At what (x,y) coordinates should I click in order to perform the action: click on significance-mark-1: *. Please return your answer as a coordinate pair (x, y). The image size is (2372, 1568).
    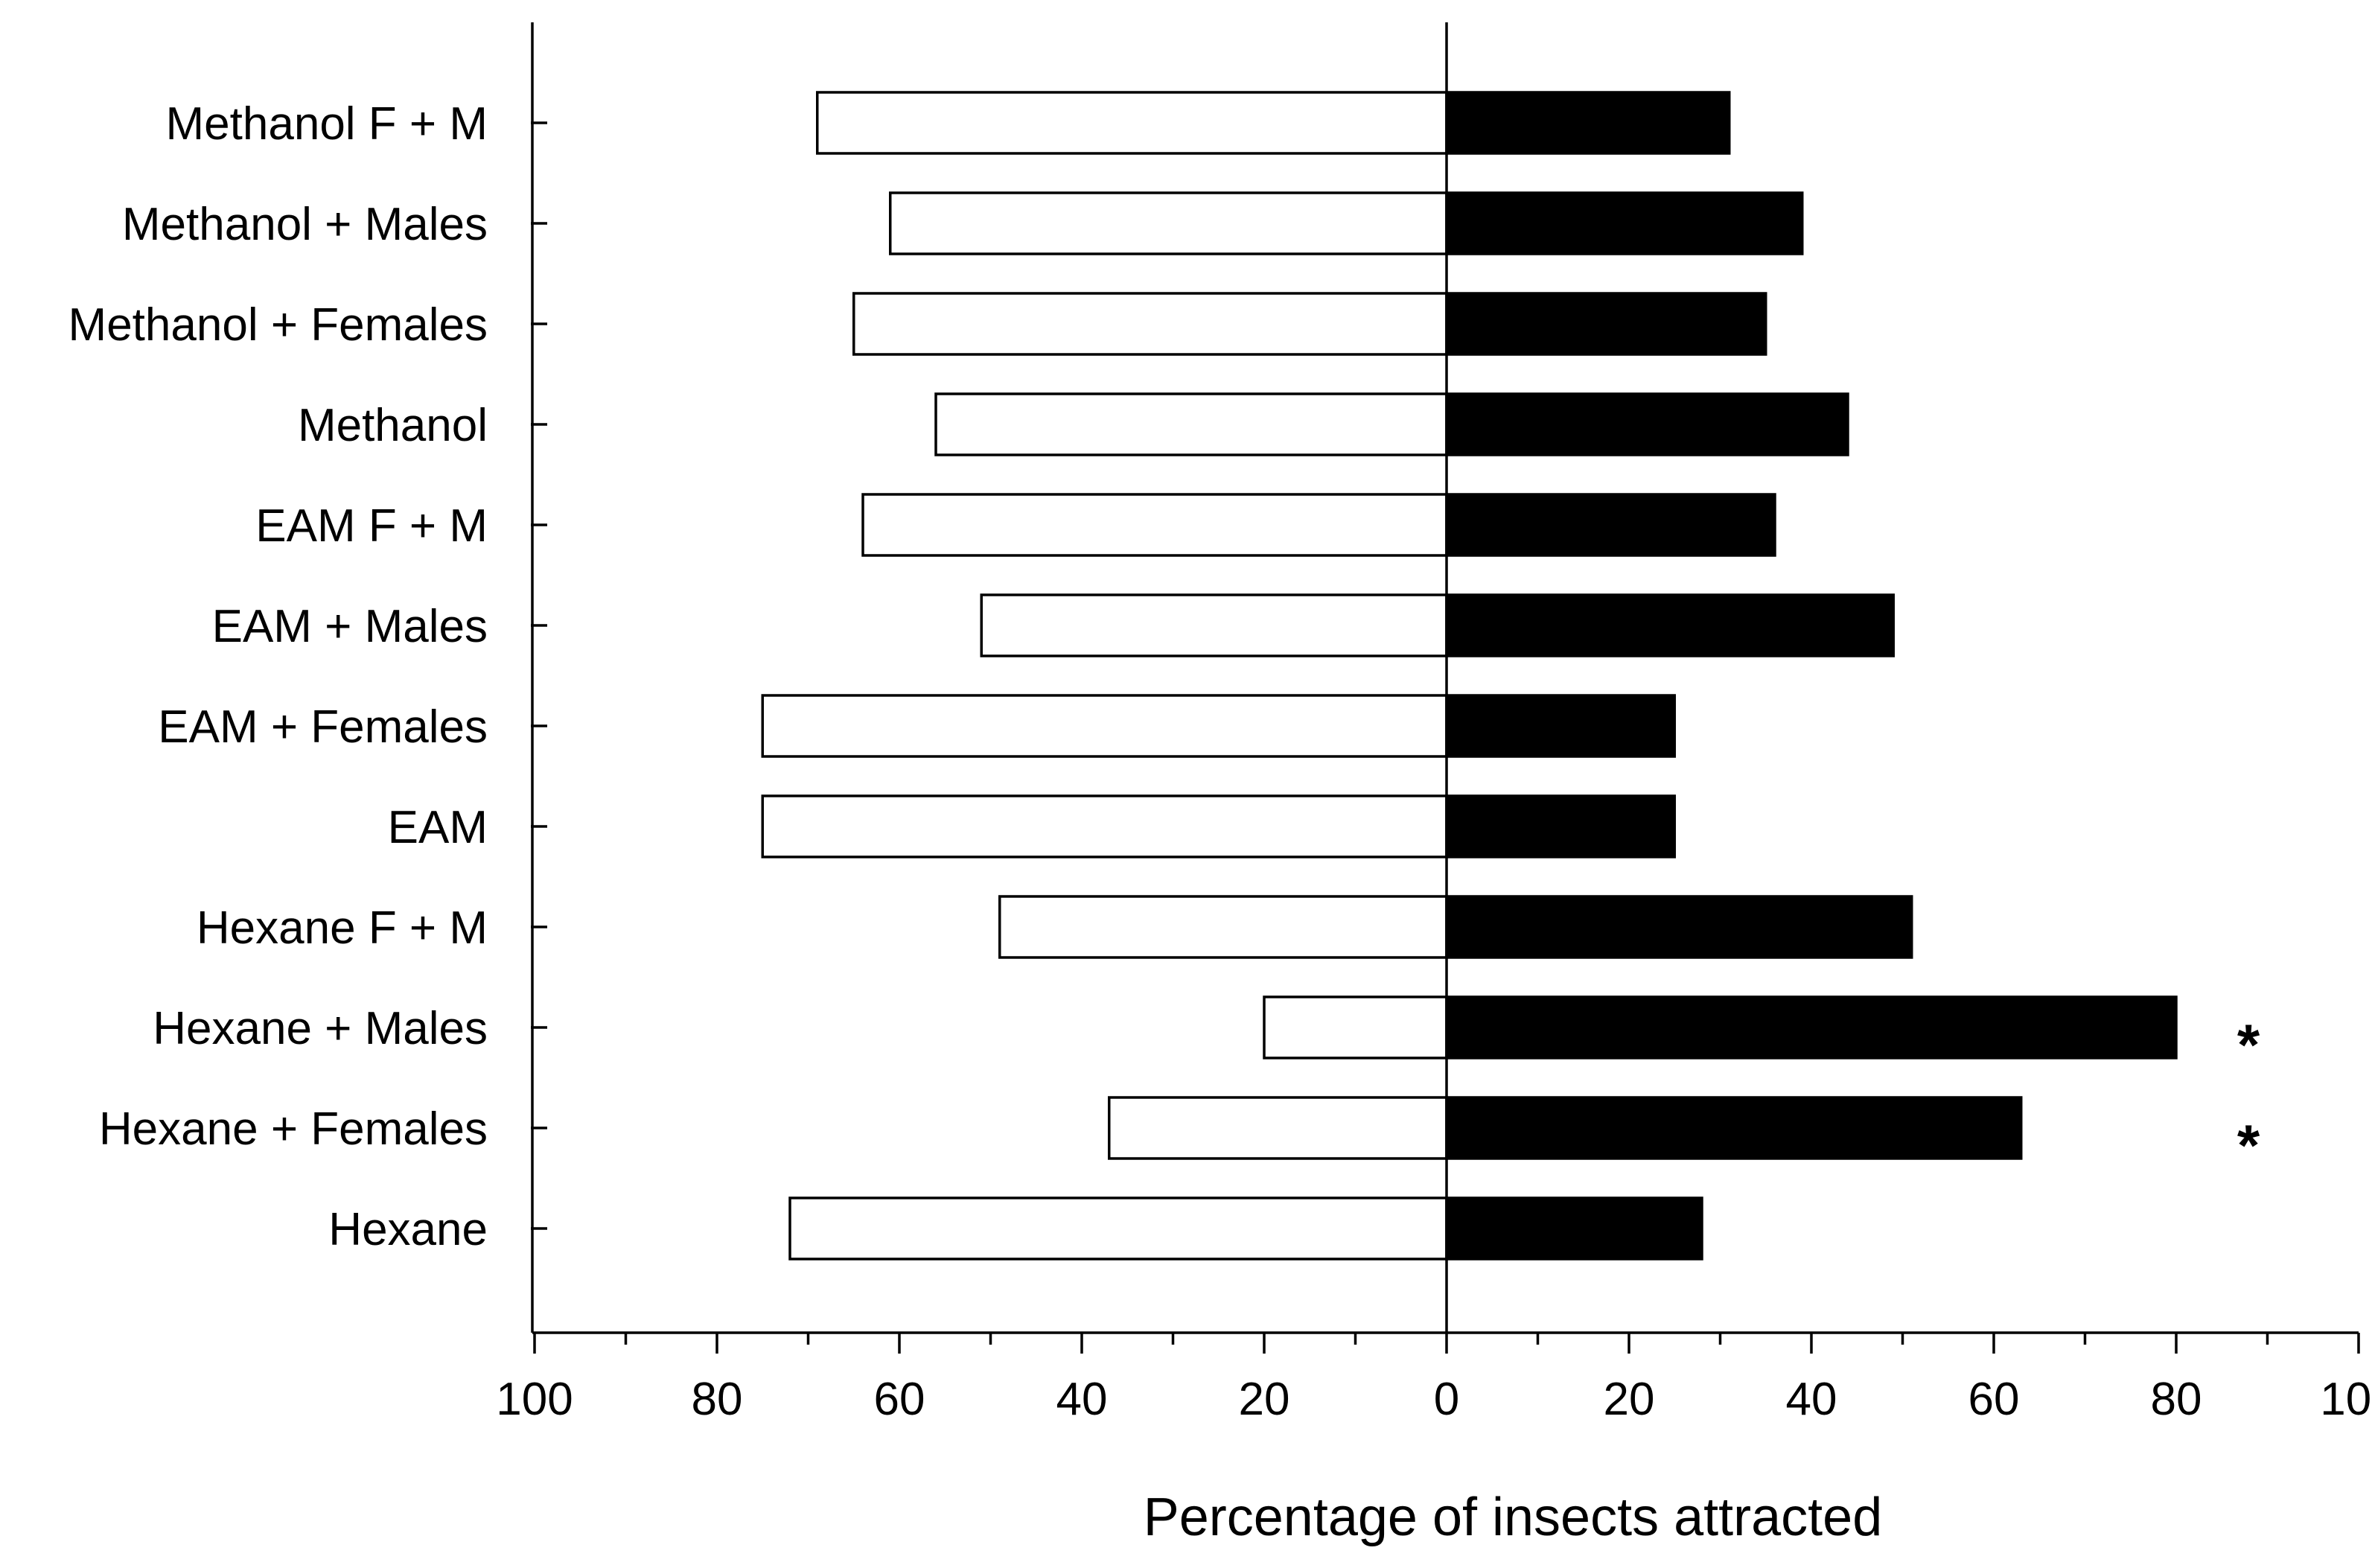
    Looking at the image, I should click on (2248, 1145).